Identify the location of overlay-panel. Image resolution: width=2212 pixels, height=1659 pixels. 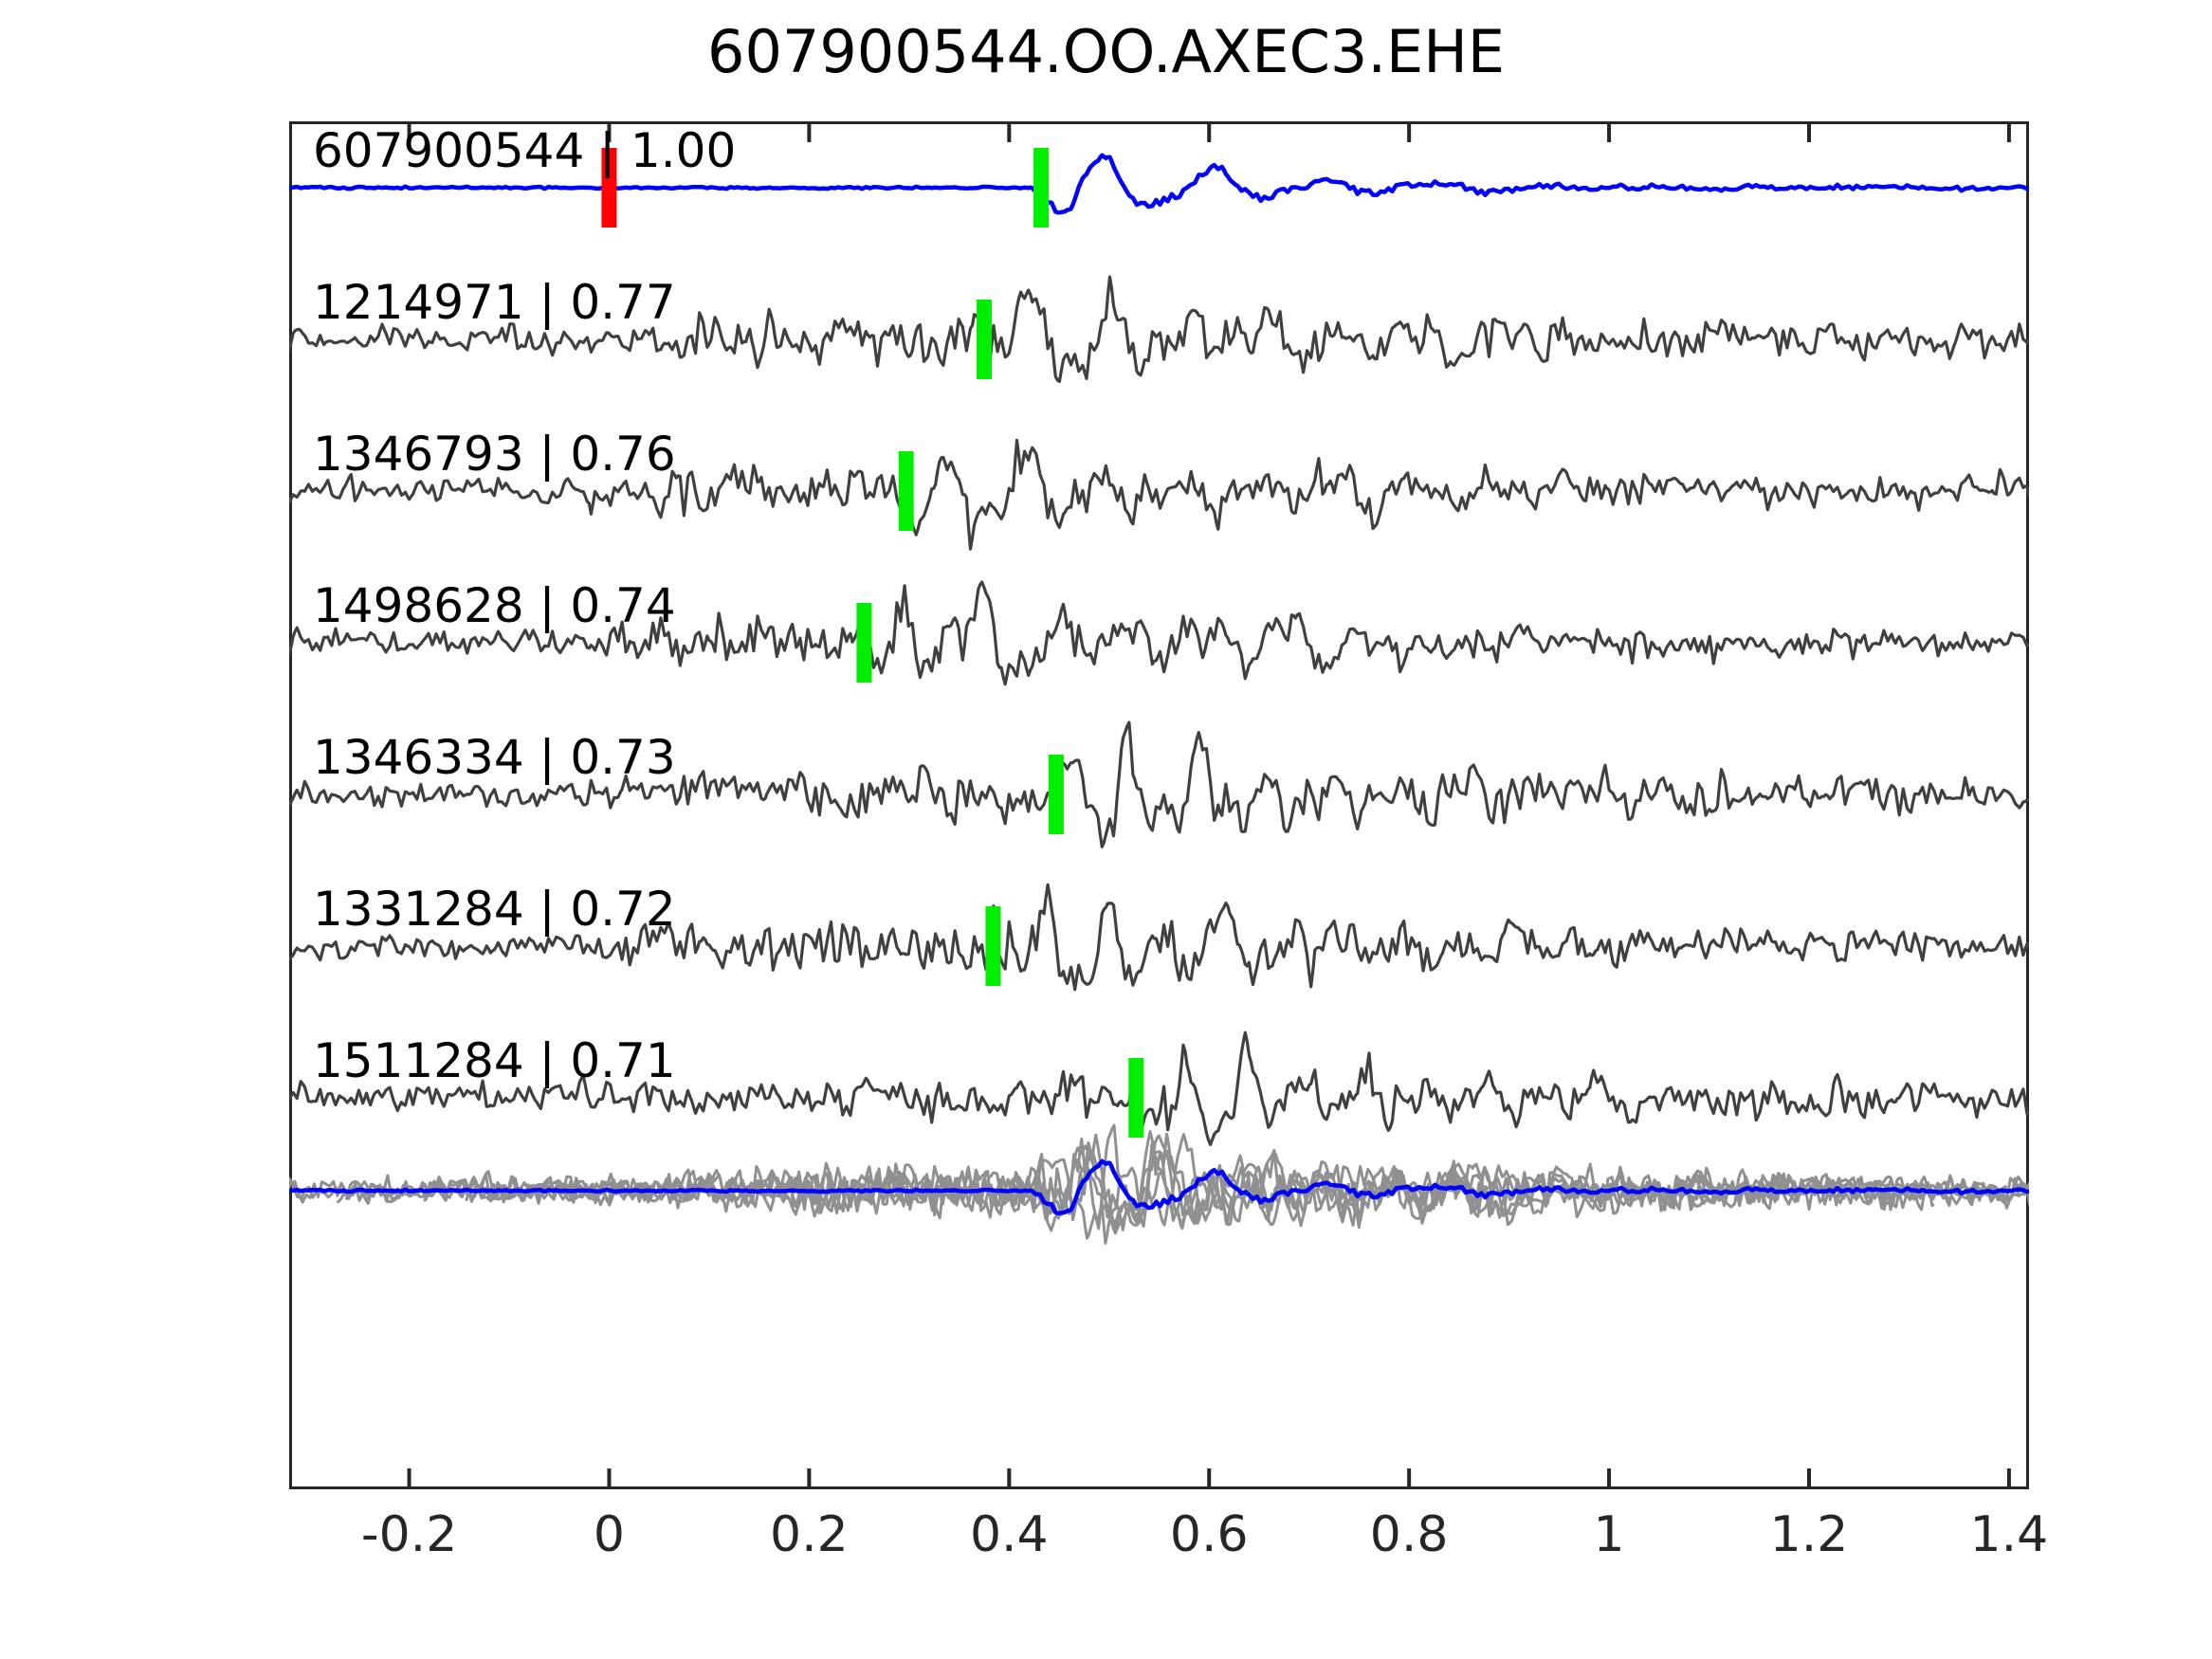
(1159, 1184).